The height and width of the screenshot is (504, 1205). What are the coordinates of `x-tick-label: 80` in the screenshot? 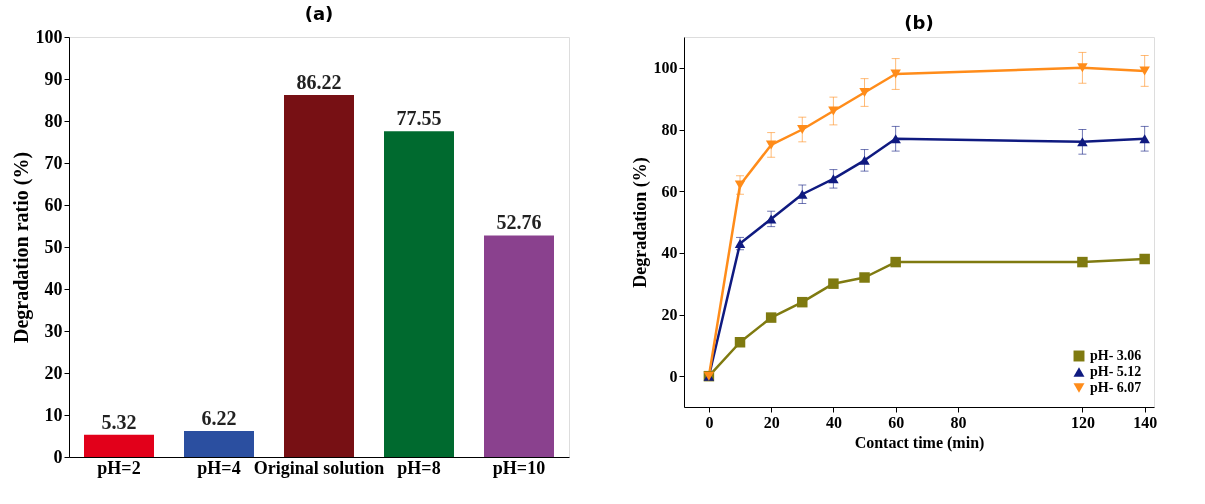 It's located at (958, 422).